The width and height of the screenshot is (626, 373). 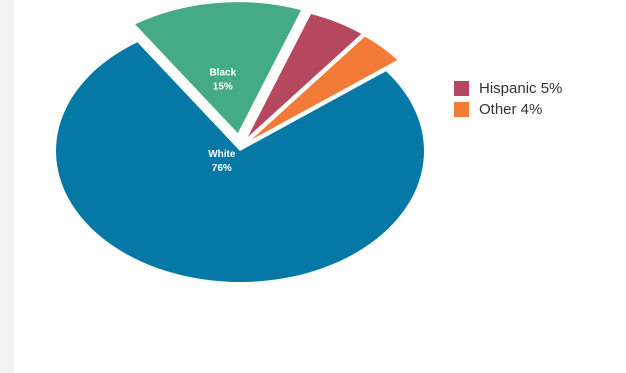 I want to click on legend: Hispanic 5% Other 4%, so click(x=508, y=99).